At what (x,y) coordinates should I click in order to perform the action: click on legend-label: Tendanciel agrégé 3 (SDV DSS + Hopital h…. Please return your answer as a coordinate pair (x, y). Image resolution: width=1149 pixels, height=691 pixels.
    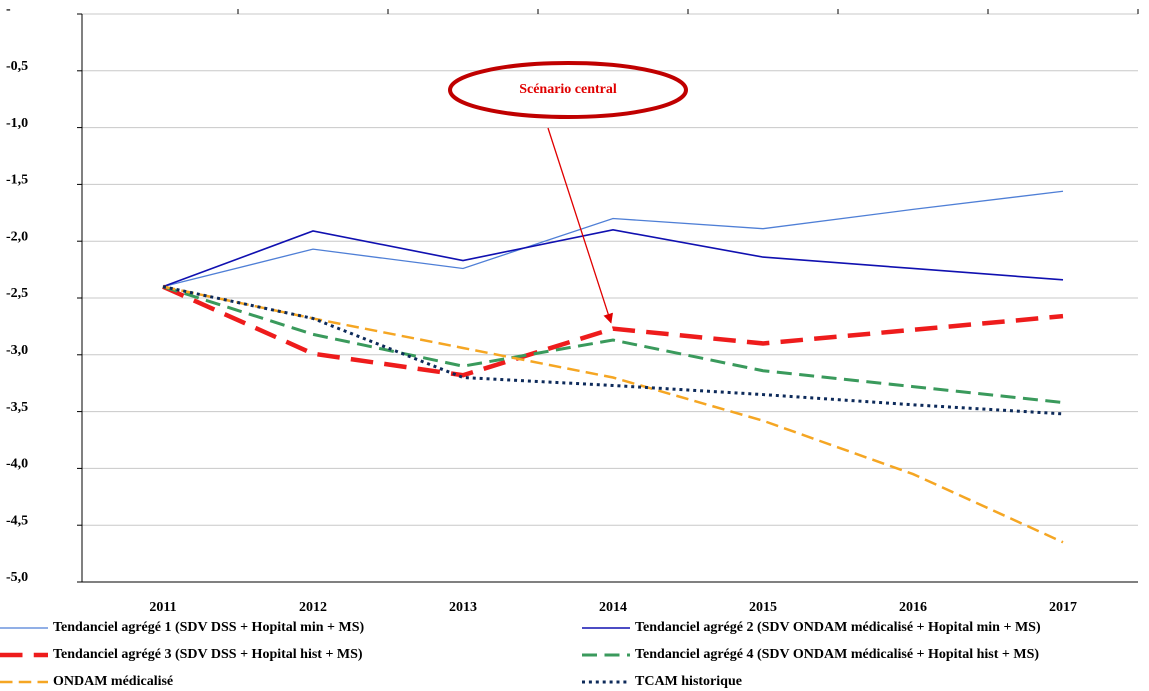
    Looking at the image, I should click on (208, 654).